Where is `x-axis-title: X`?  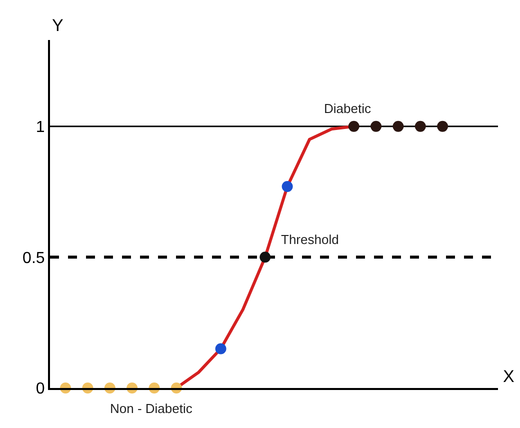
x-axis-title: X is located at coordinates (508, 376).